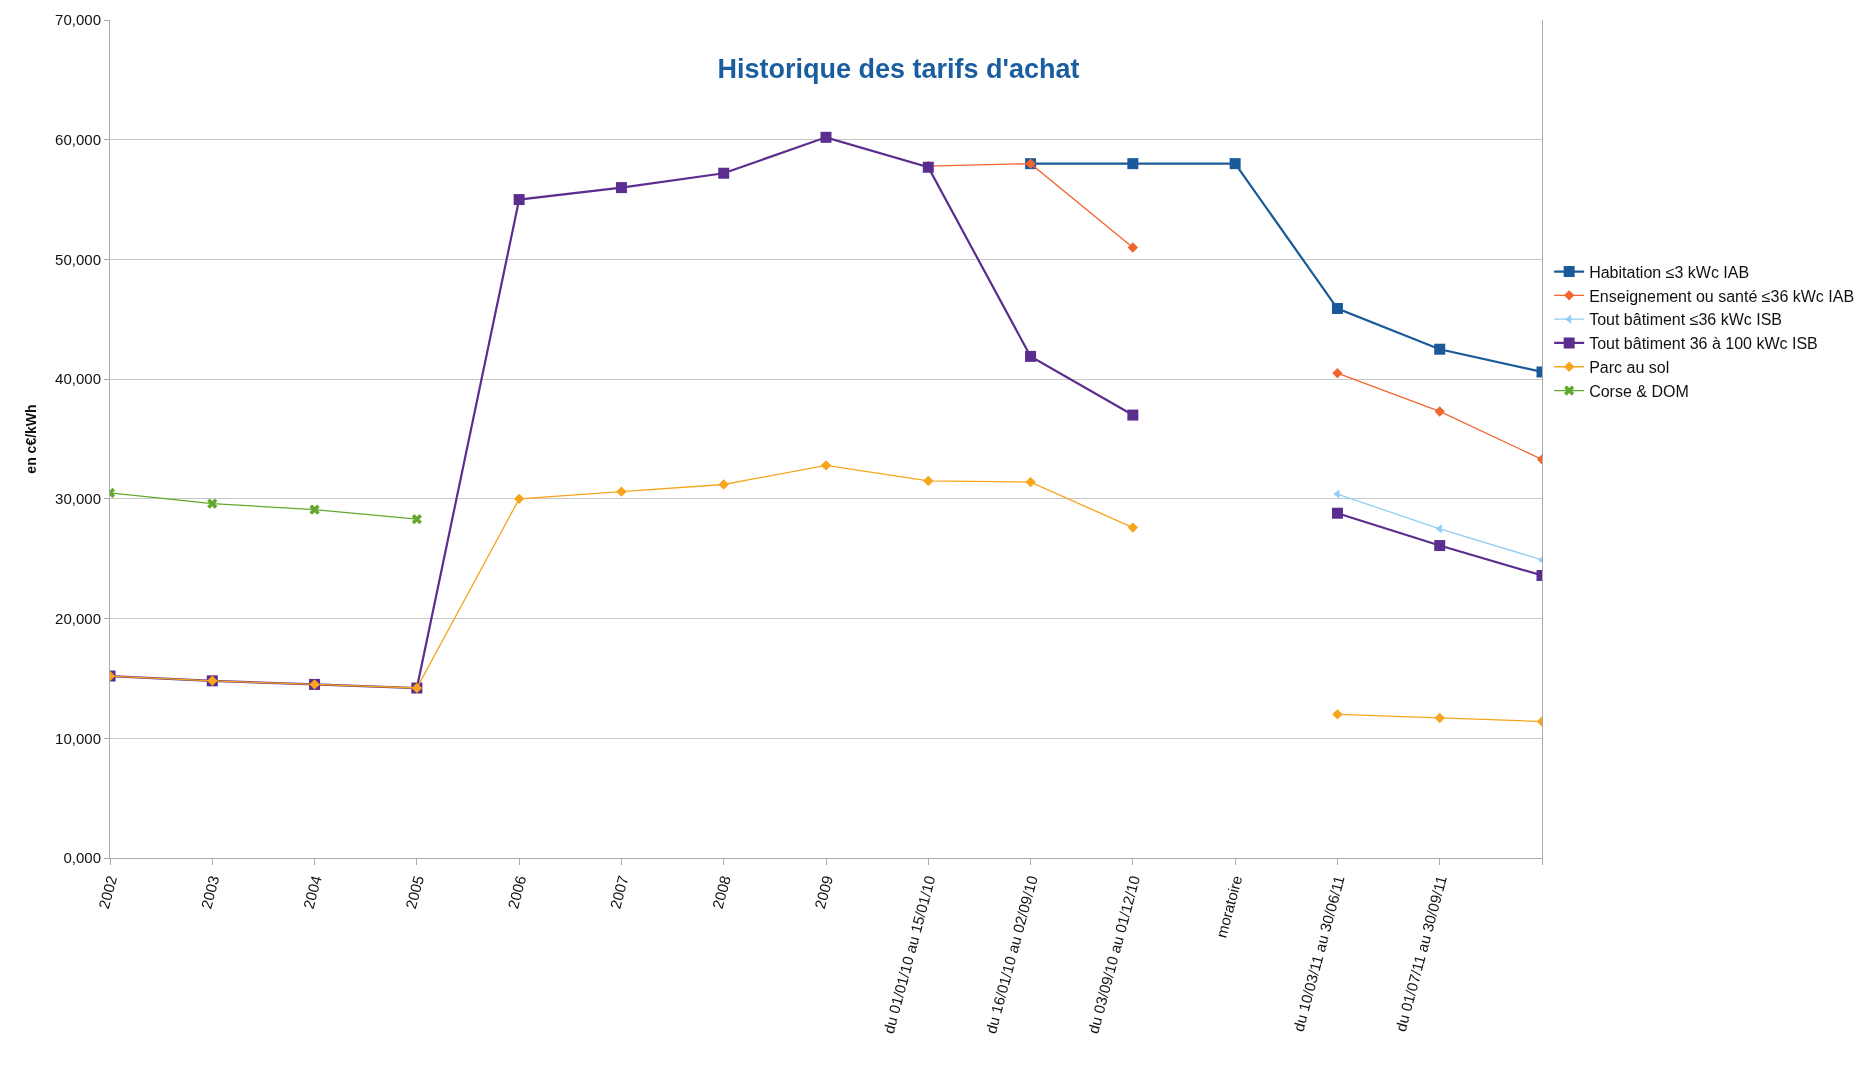 The width and height of the screenshot is (1872, 1083). Describe the element at coordinates (78, 379) in the screenshot. I see `y-tick-label: 40,000` at that location.